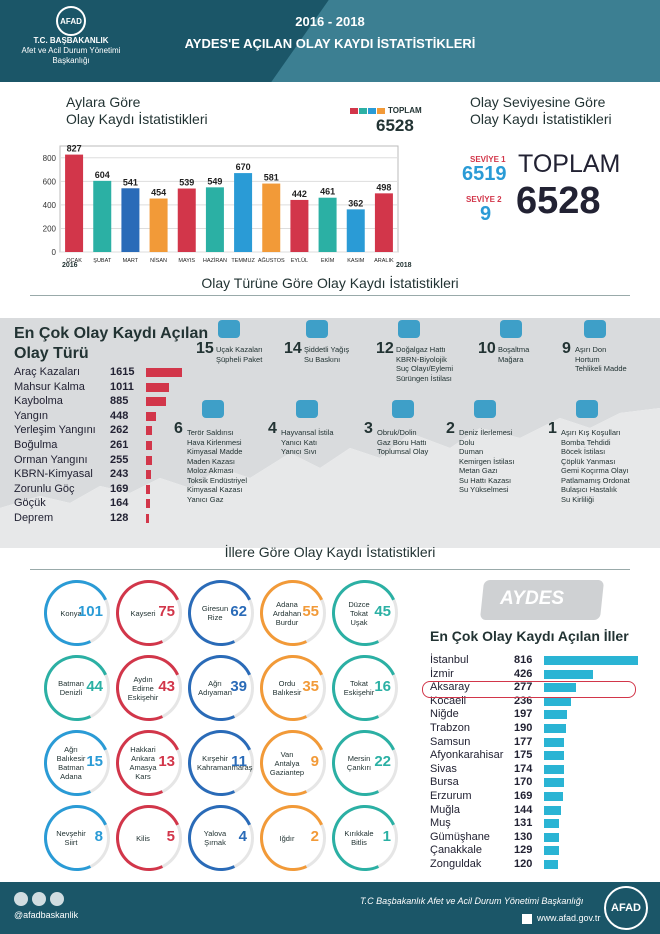 Image resolution: width=660 pixels, height=934 pixels. Describe the element at coordinates (529, 689) in the screenshot. I see `highlight-ellipse` at that location.